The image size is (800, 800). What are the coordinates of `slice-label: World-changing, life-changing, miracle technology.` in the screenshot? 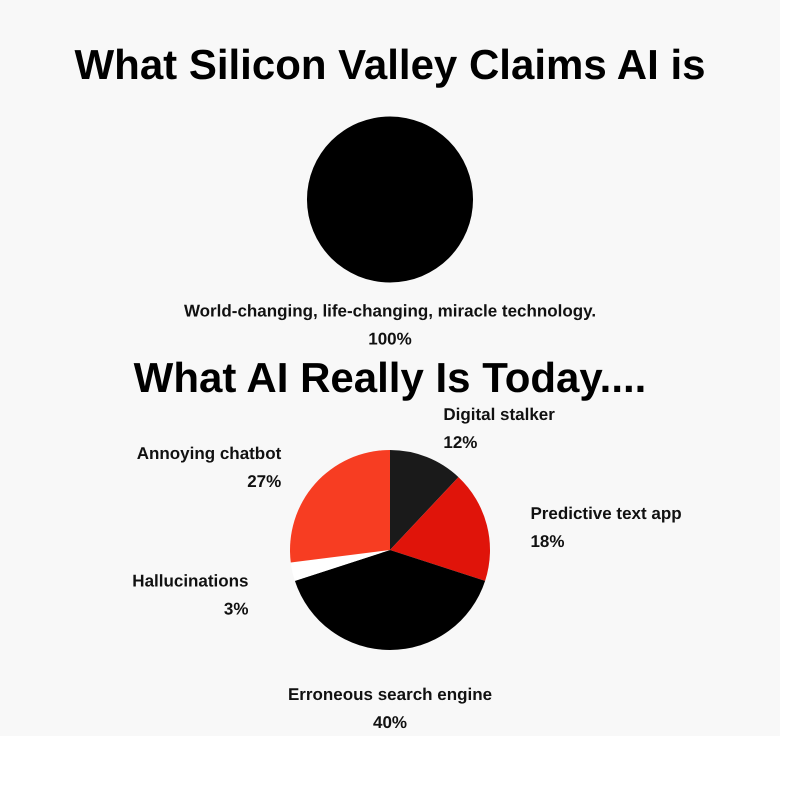 It's located at (390, 311).